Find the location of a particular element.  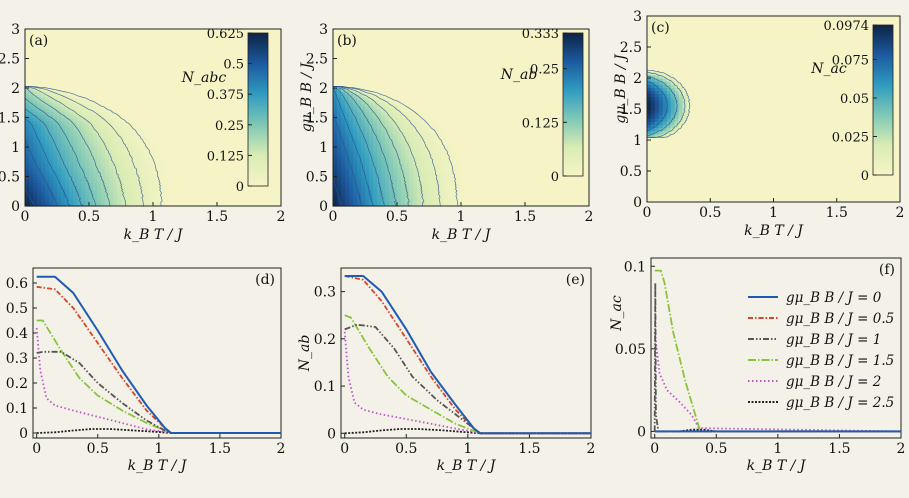

x-tick-label: 0 is located at coordinates (344, 449).